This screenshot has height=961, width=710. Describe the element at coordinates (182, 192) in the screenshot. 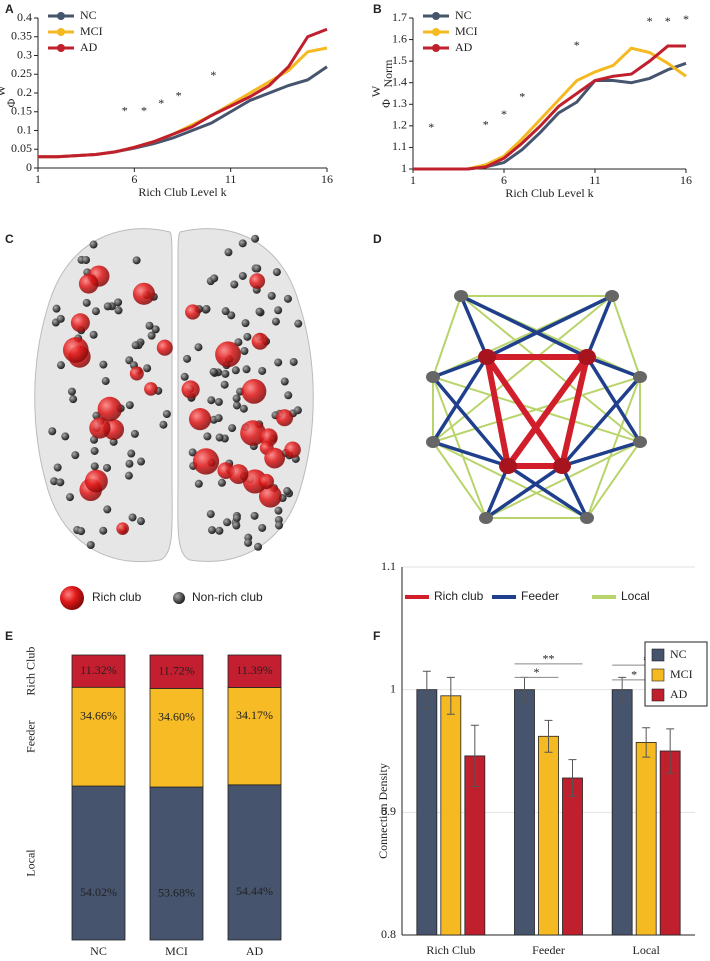

I see `x-axis-label: Rich Club Level k` at that location.